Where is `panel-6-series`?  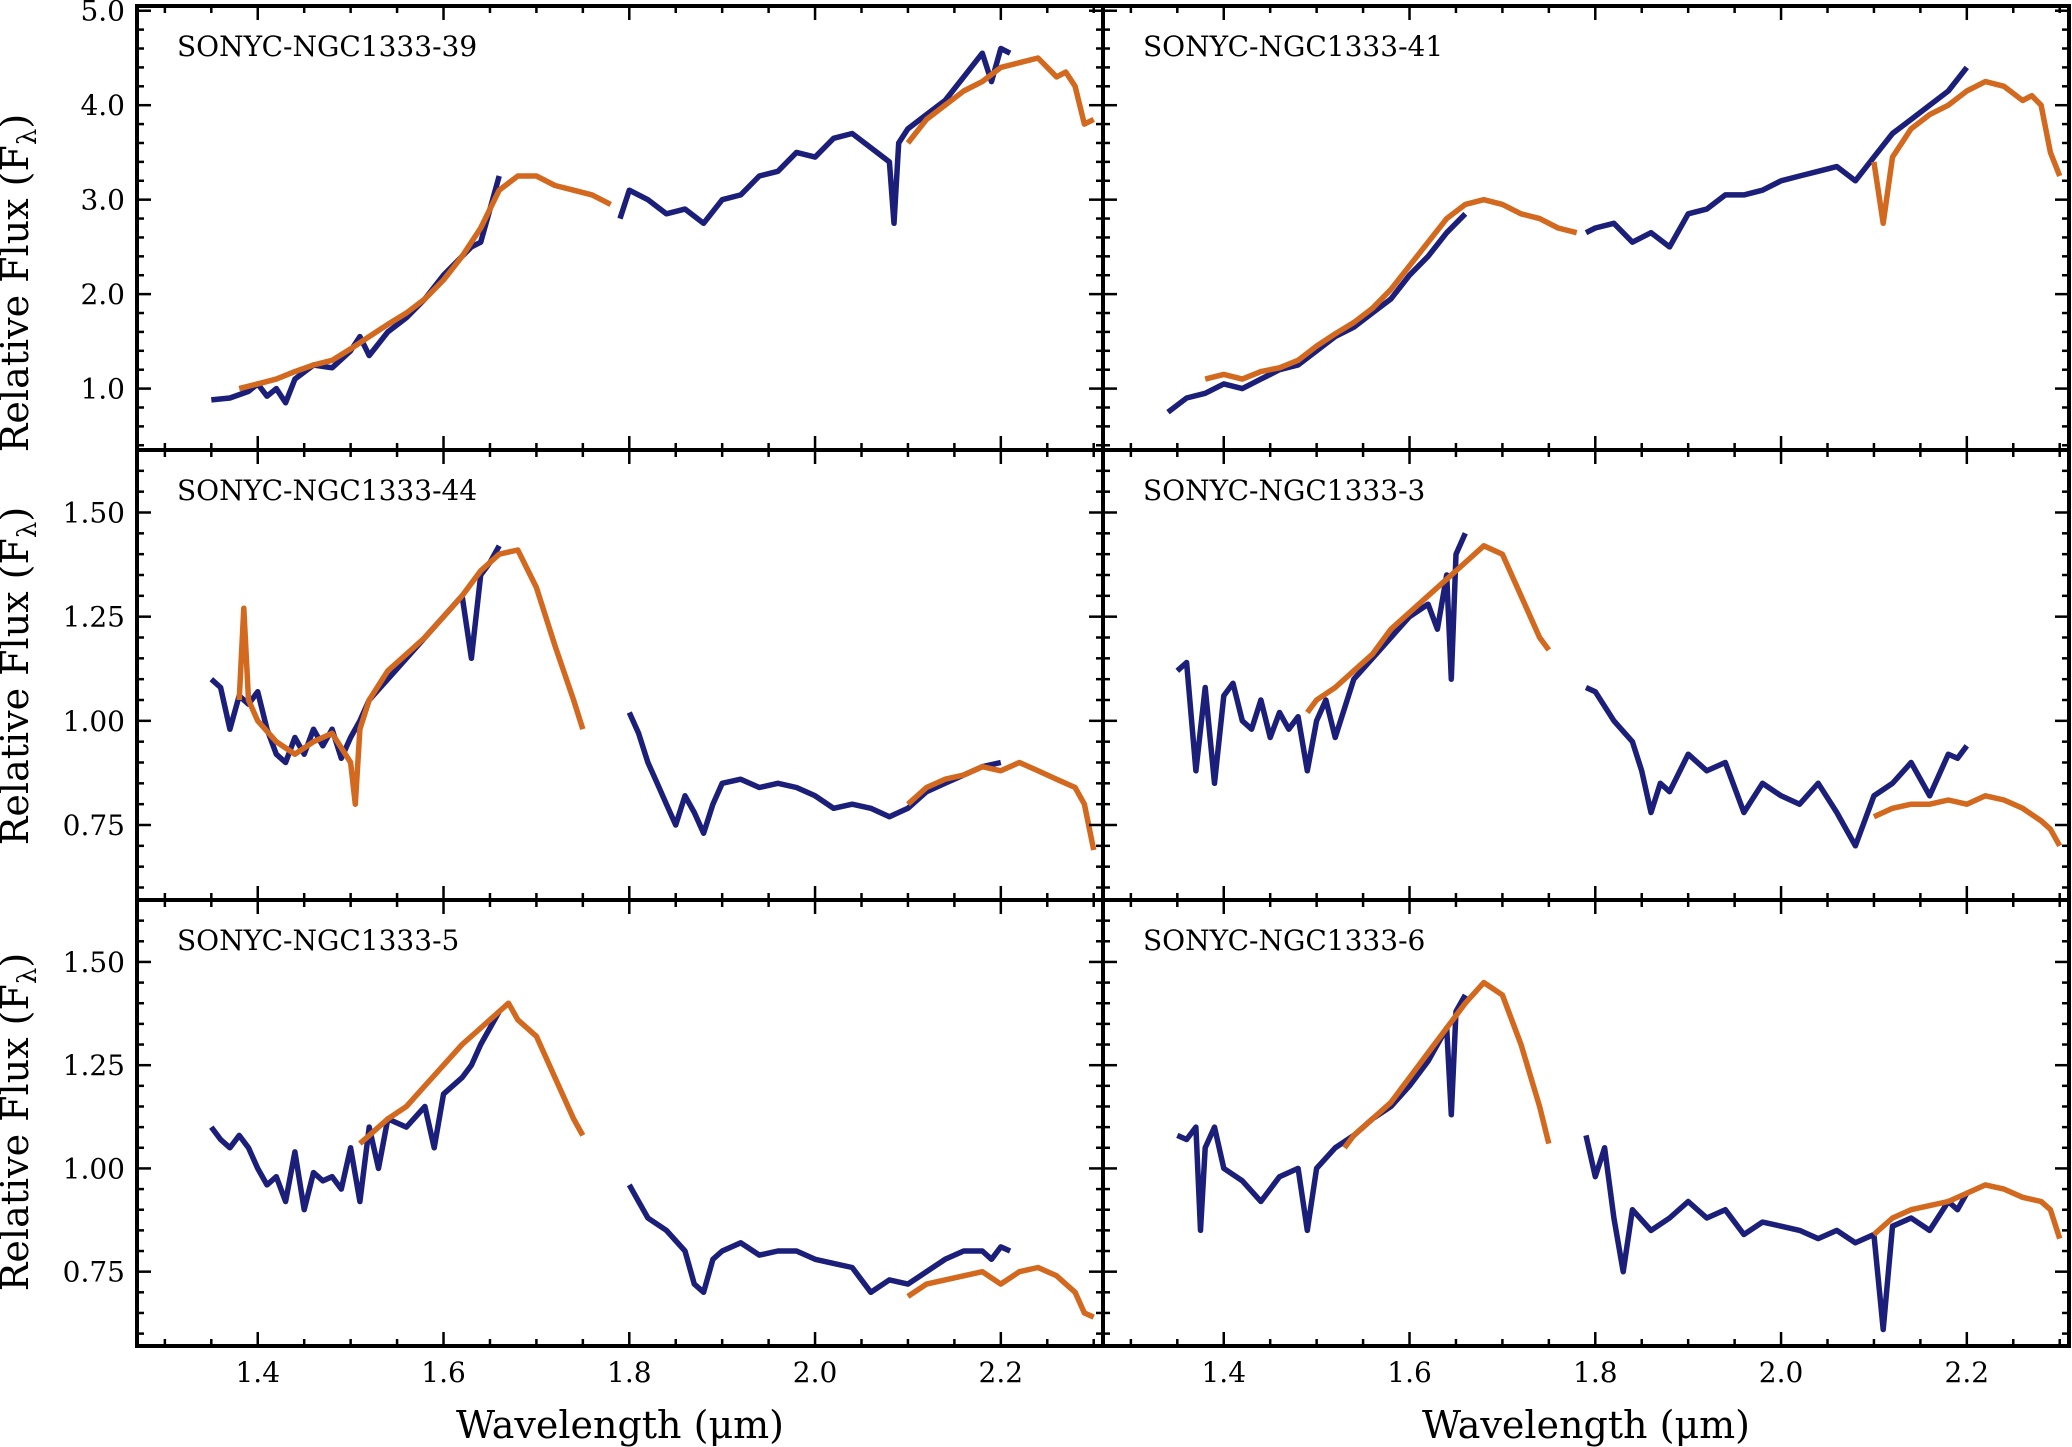 panel-6-series is located at coordinates (1619, 1156).